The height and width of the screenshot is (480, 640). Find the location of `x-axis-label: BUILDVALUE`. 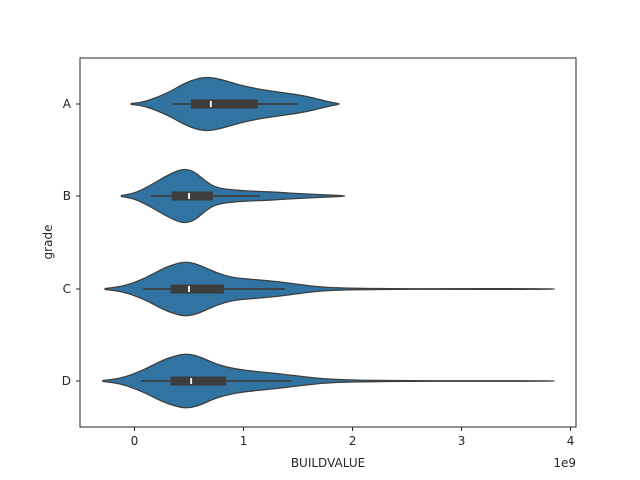

x-axis-label: BUILDVALUE is located at coordinates (328, 463).